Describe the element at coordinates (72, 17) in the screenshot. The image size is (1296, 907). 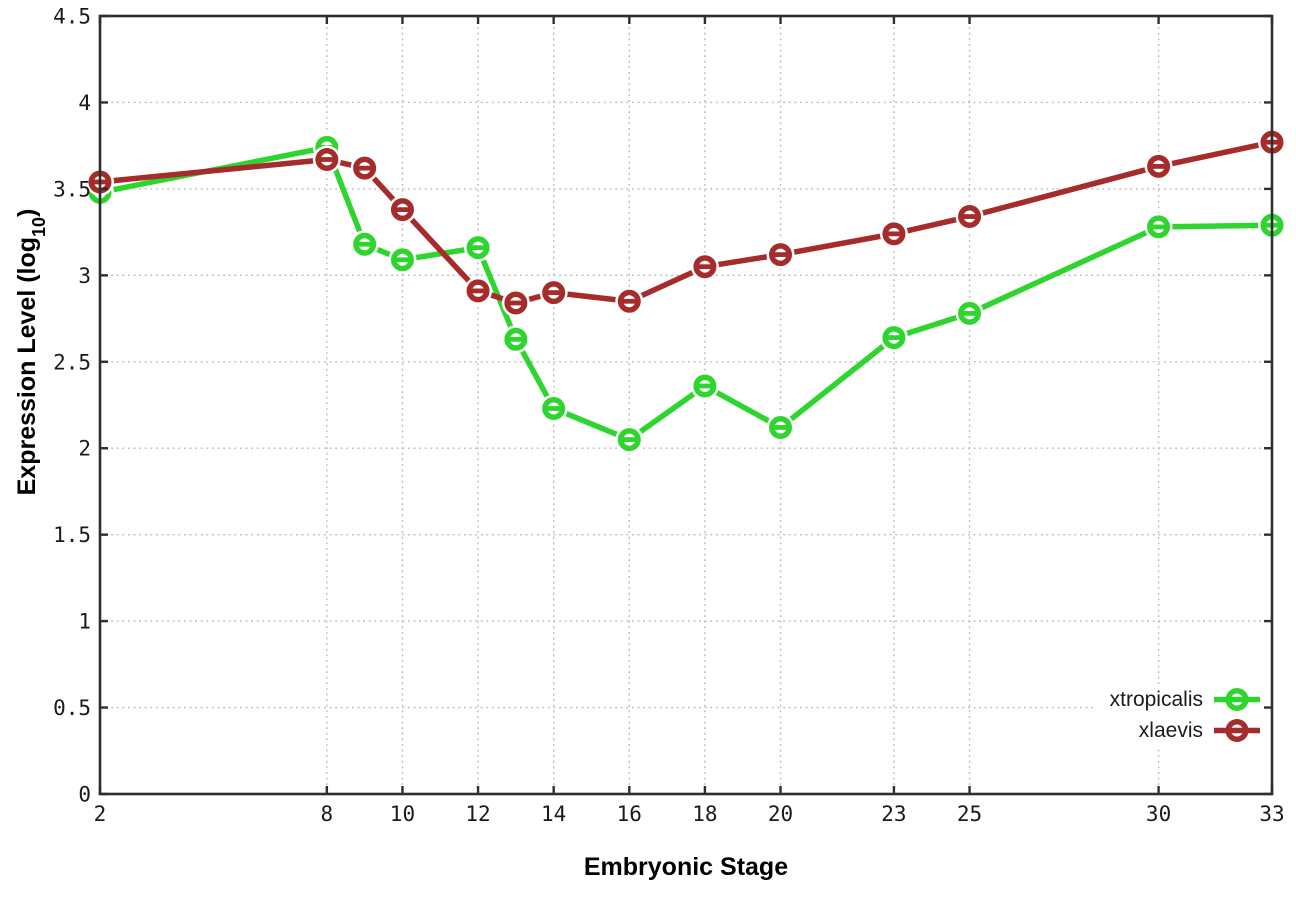
I see `y-tick-label: 4.5` at that location.